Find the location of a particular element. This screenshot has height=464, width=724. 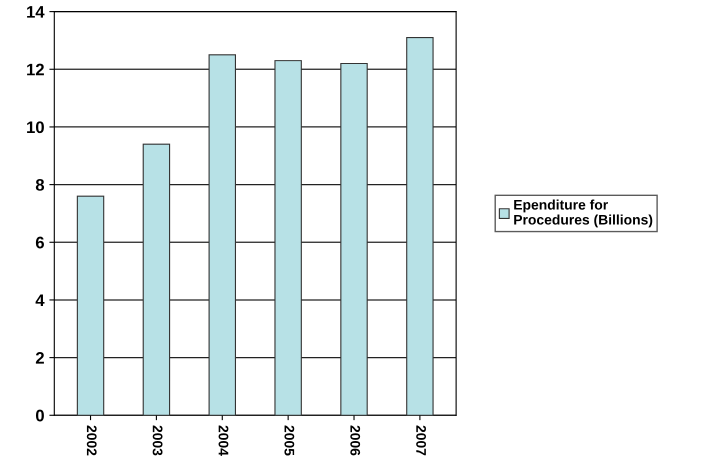

y-tick-label: 6 is located at coordinates (40, 242).